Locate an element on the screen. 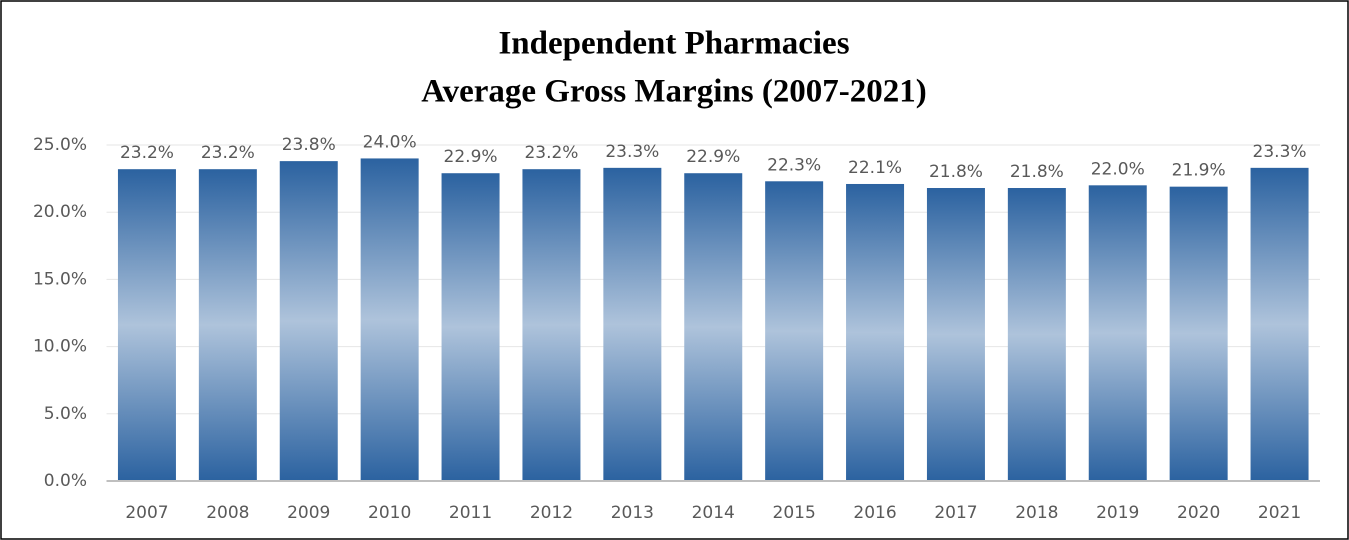  x-tick-label: 2013 is located at coordinates (632, 513).